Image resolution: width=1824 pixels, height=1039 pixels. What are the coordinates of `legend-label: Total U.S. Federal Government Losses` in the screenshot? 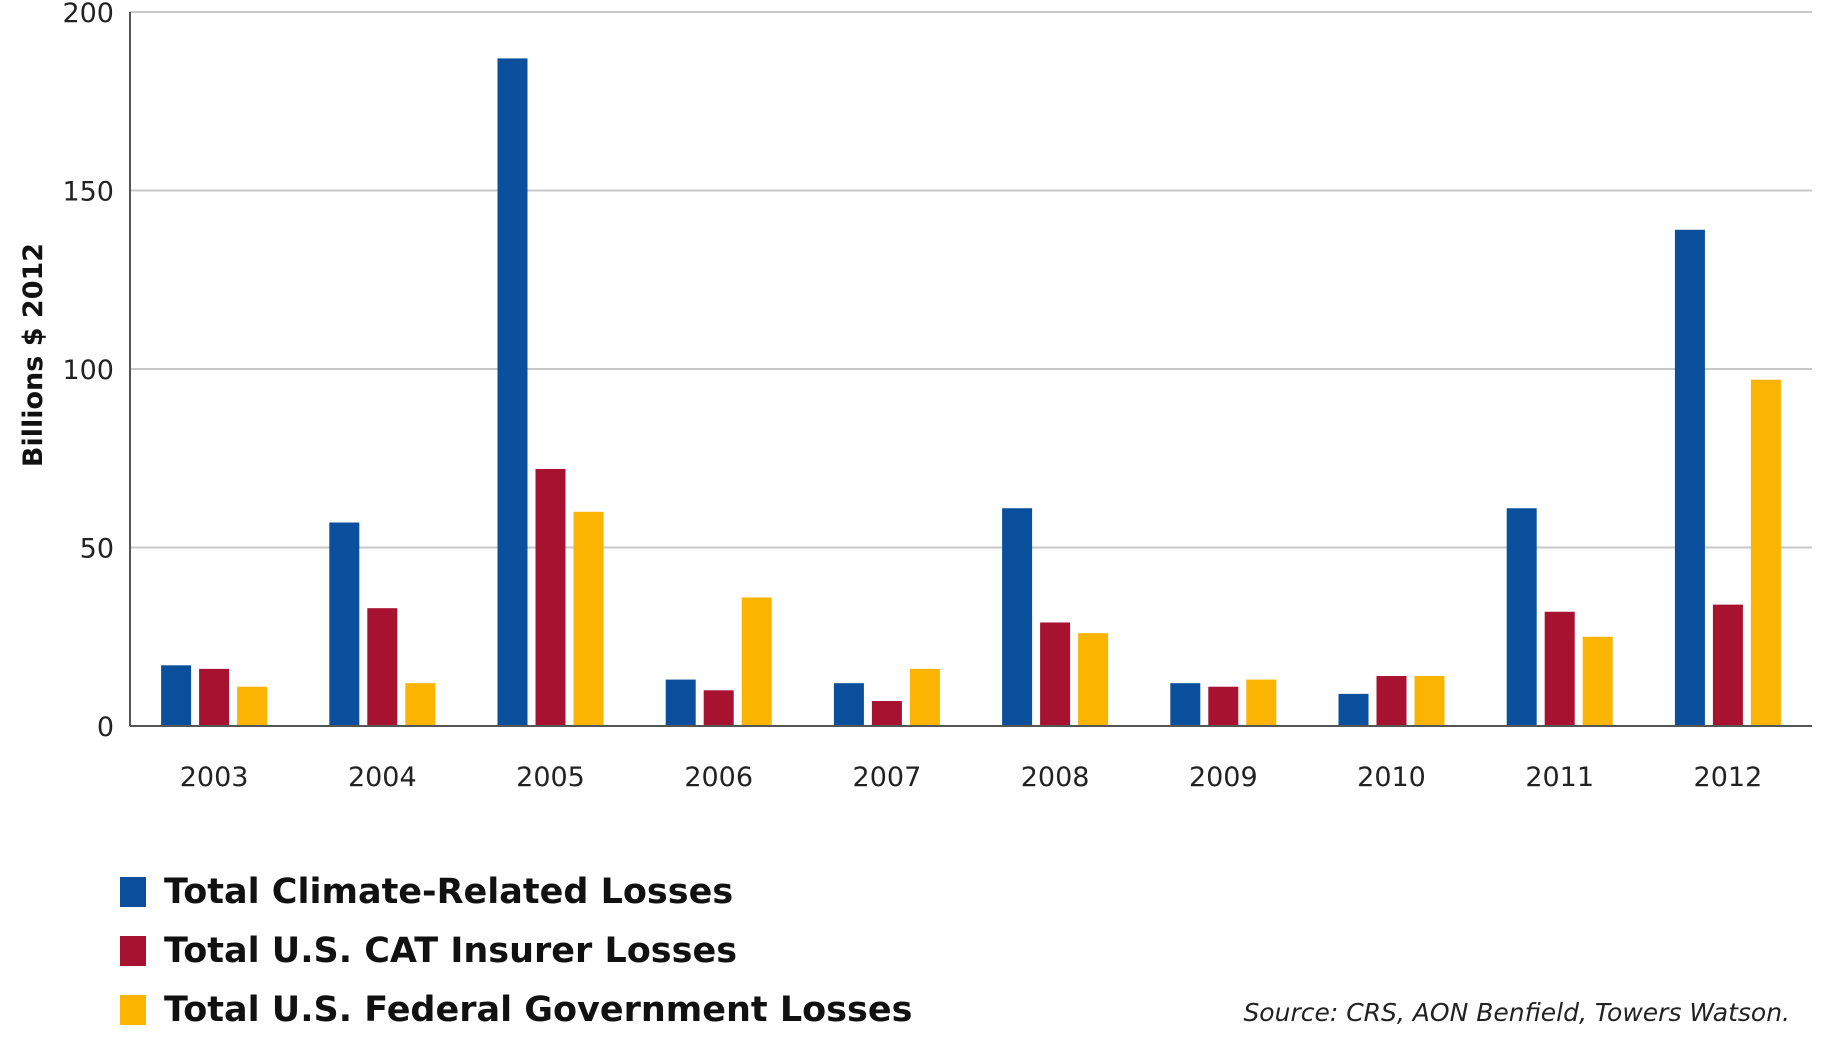 It's located at (538, 1009).